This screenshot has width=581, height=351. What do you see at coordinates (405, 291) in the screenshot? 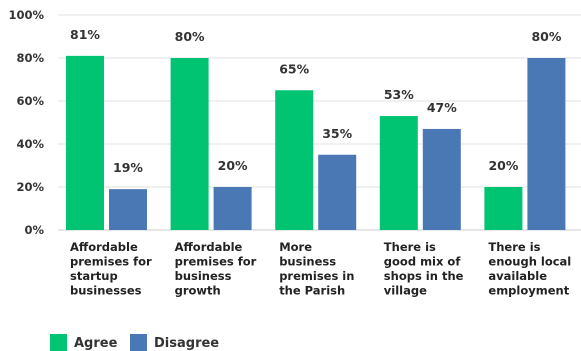
I see `category-label-line: village` at bounding box center [405, 291].